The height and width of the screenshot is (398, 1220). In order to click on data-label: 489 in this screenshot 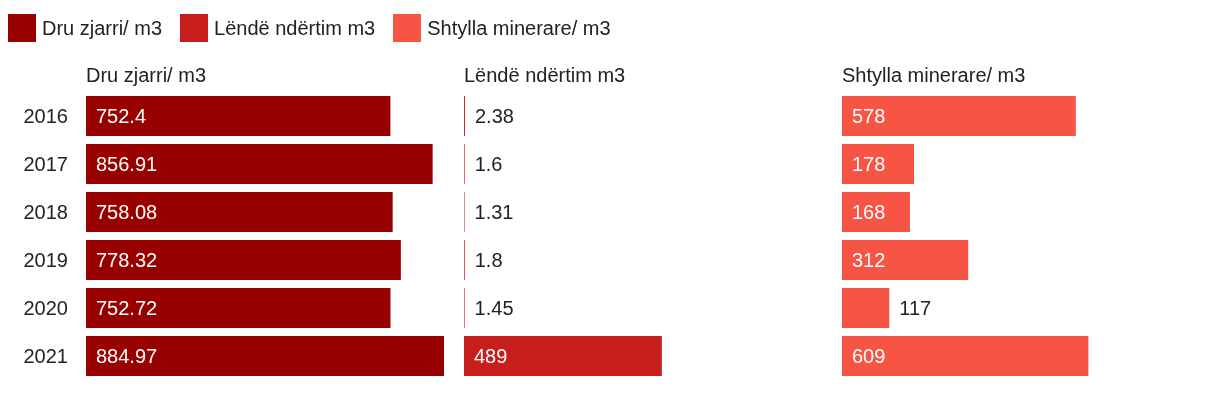, I will do `click(491, 356)`.